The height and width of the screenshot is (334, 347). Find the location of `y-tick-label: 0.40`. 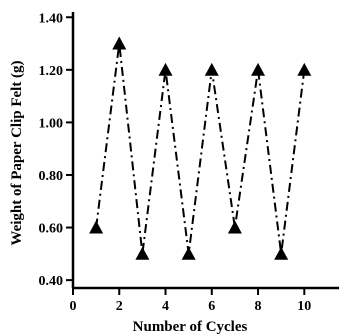

y-tick-label: 0.40 is located at coordinates (51, 281).